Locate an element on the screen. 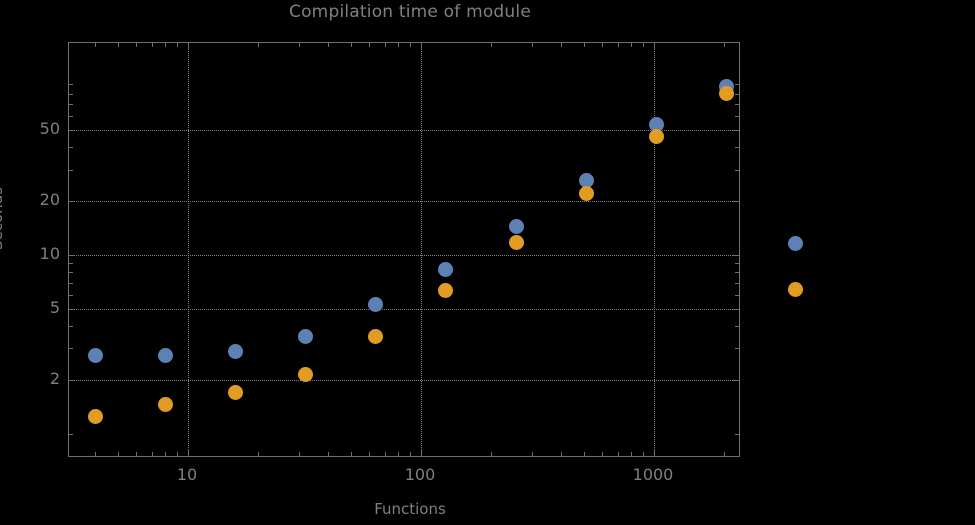 Image resolution: width=975 pixels, height=525 pixels. x-axis-title: Functions is located at coordinates (410, 509).